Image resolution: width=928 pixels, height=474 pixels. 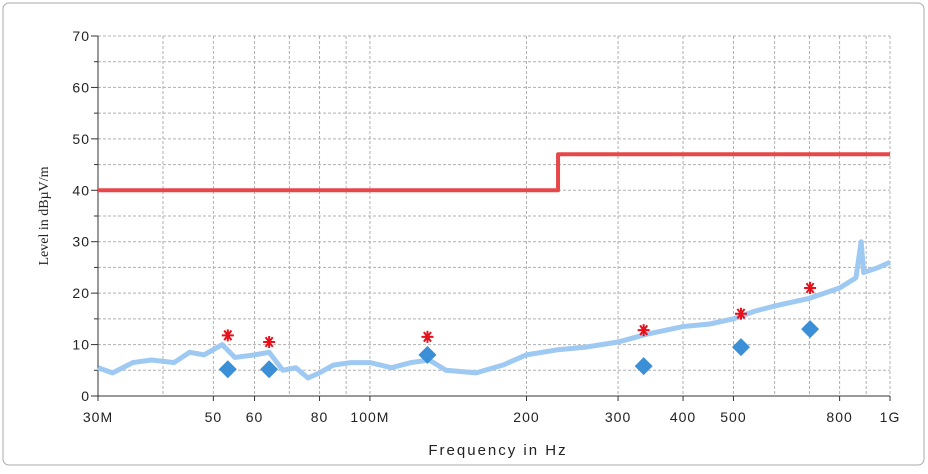 What do you see at coordinates (81, 139) in the screenshot?
I see `y-tick-label: 50` at bounding box center [81, 139].